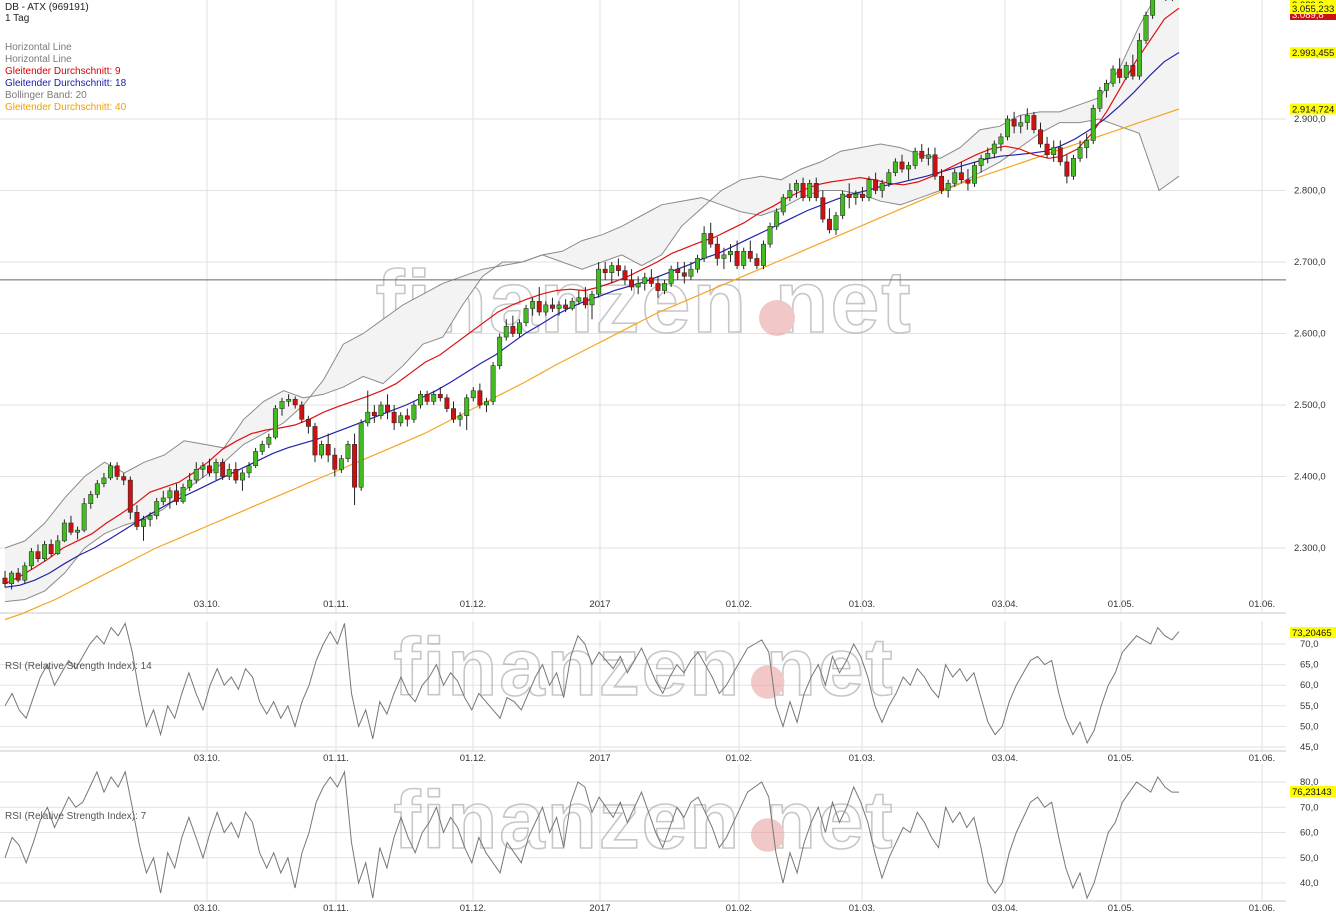 This screenshot has width=1336, height=924. Describe the element at coordinates (1313, 791) in the screenshot. I see `rsi-7-value-badge` at that location.